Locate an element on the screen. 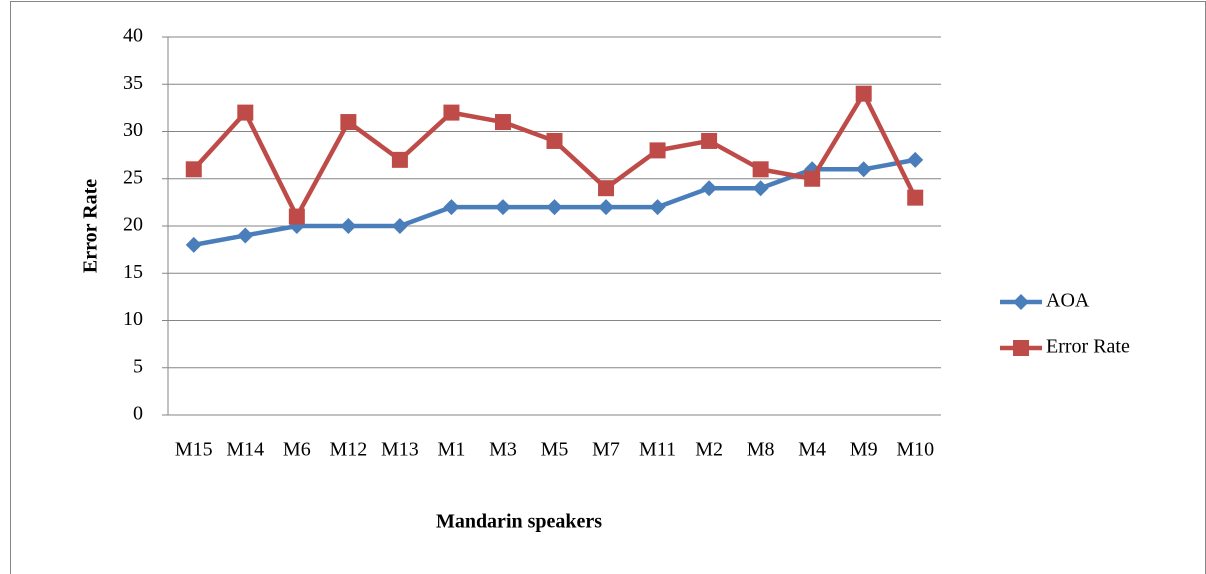 Image resolution: width=1206 pixels, height=574 pixels. x-tick-label: M11 is located at coordinates (657, 450).